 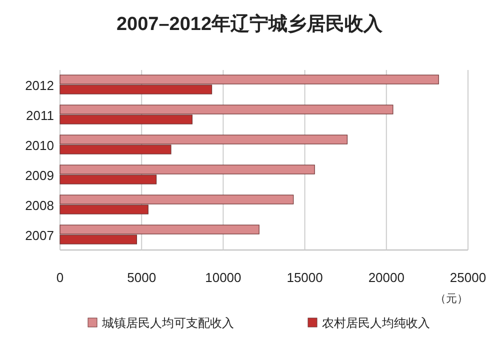 I want to click on y-tick-label: 2008, so click(x=39, y=205).